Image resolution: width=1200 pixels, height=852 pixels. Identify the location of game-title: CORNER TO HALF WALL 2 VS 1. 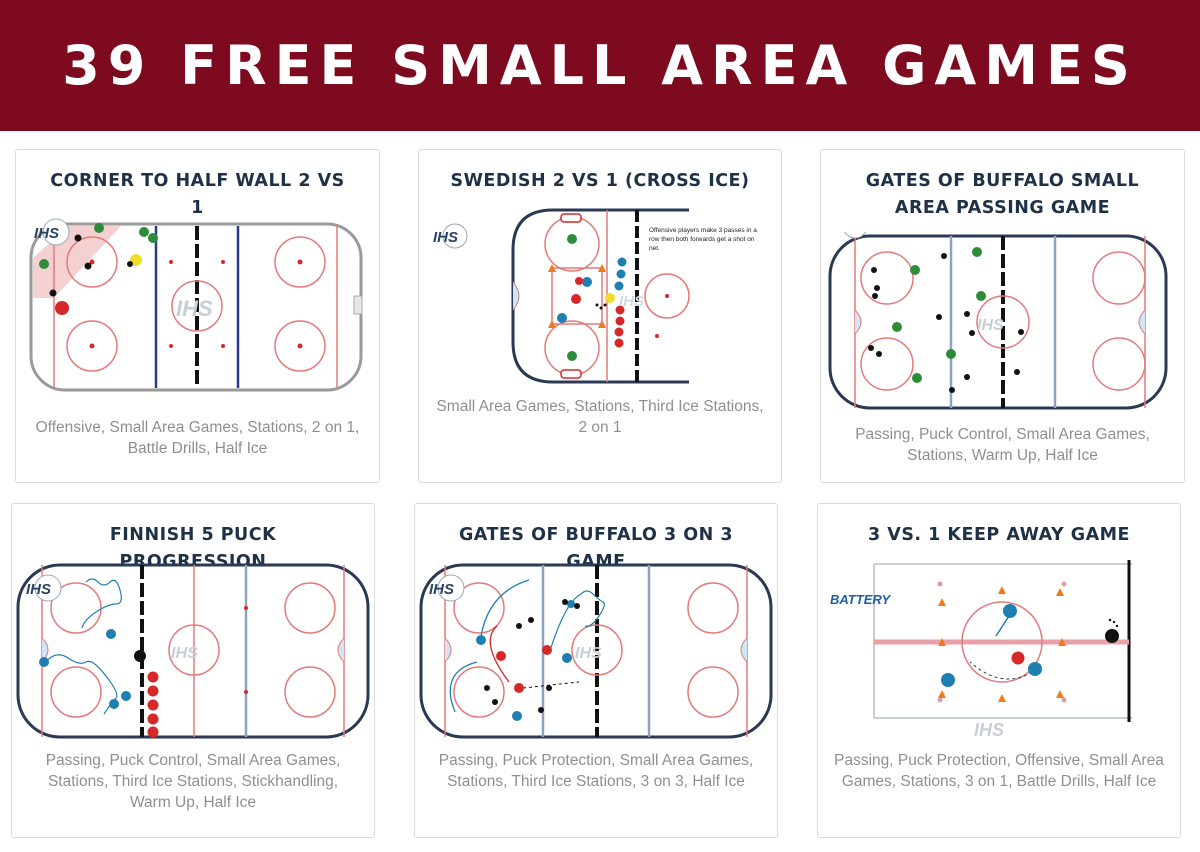
(197, 194).